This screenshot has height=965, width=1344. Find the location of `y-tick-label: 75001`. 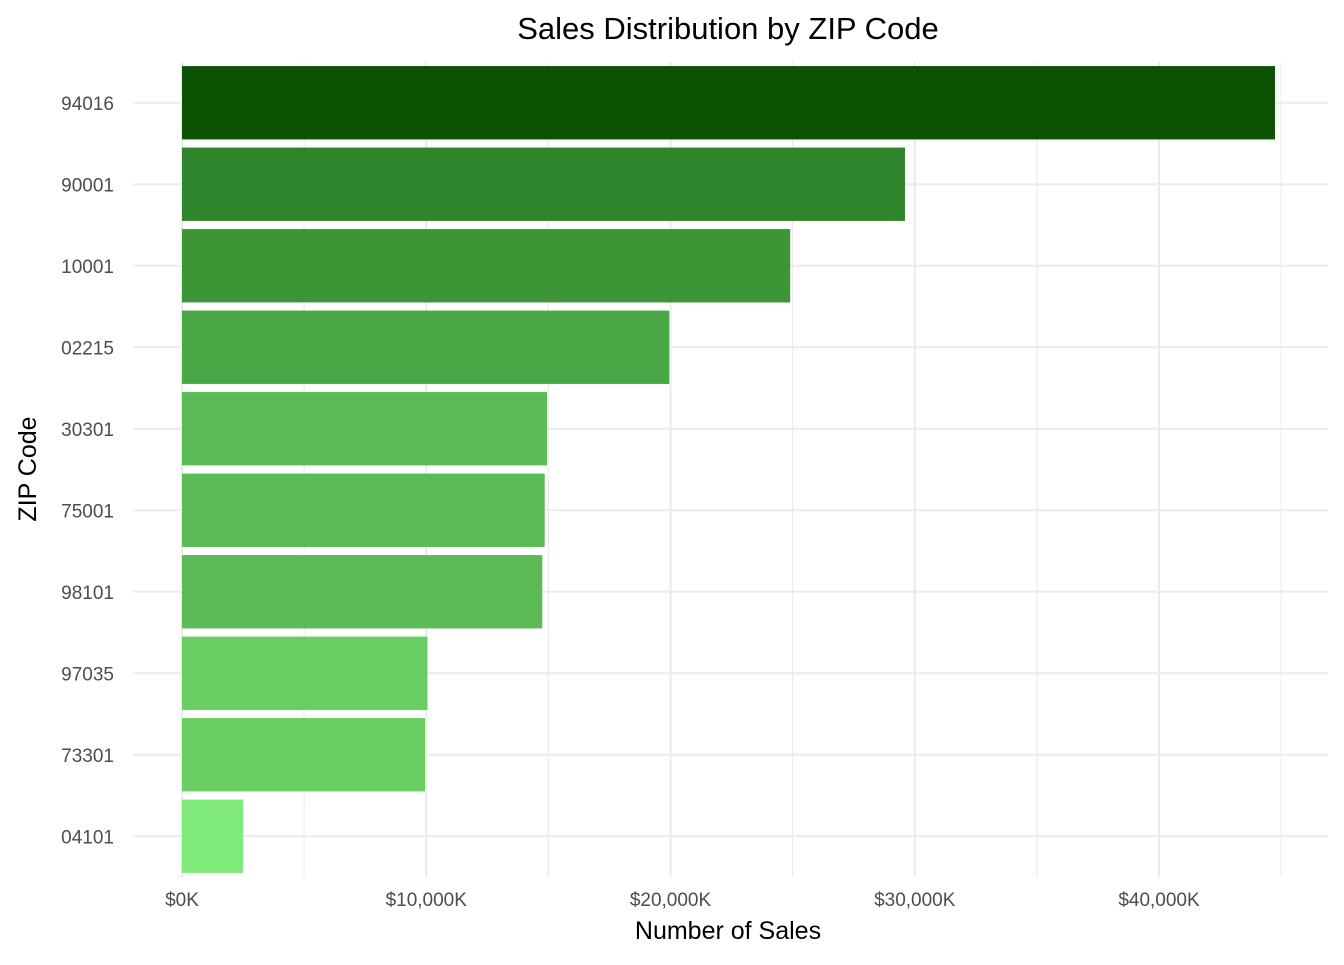

y-tick-label: 75001 is located at coordinates (87, 511).